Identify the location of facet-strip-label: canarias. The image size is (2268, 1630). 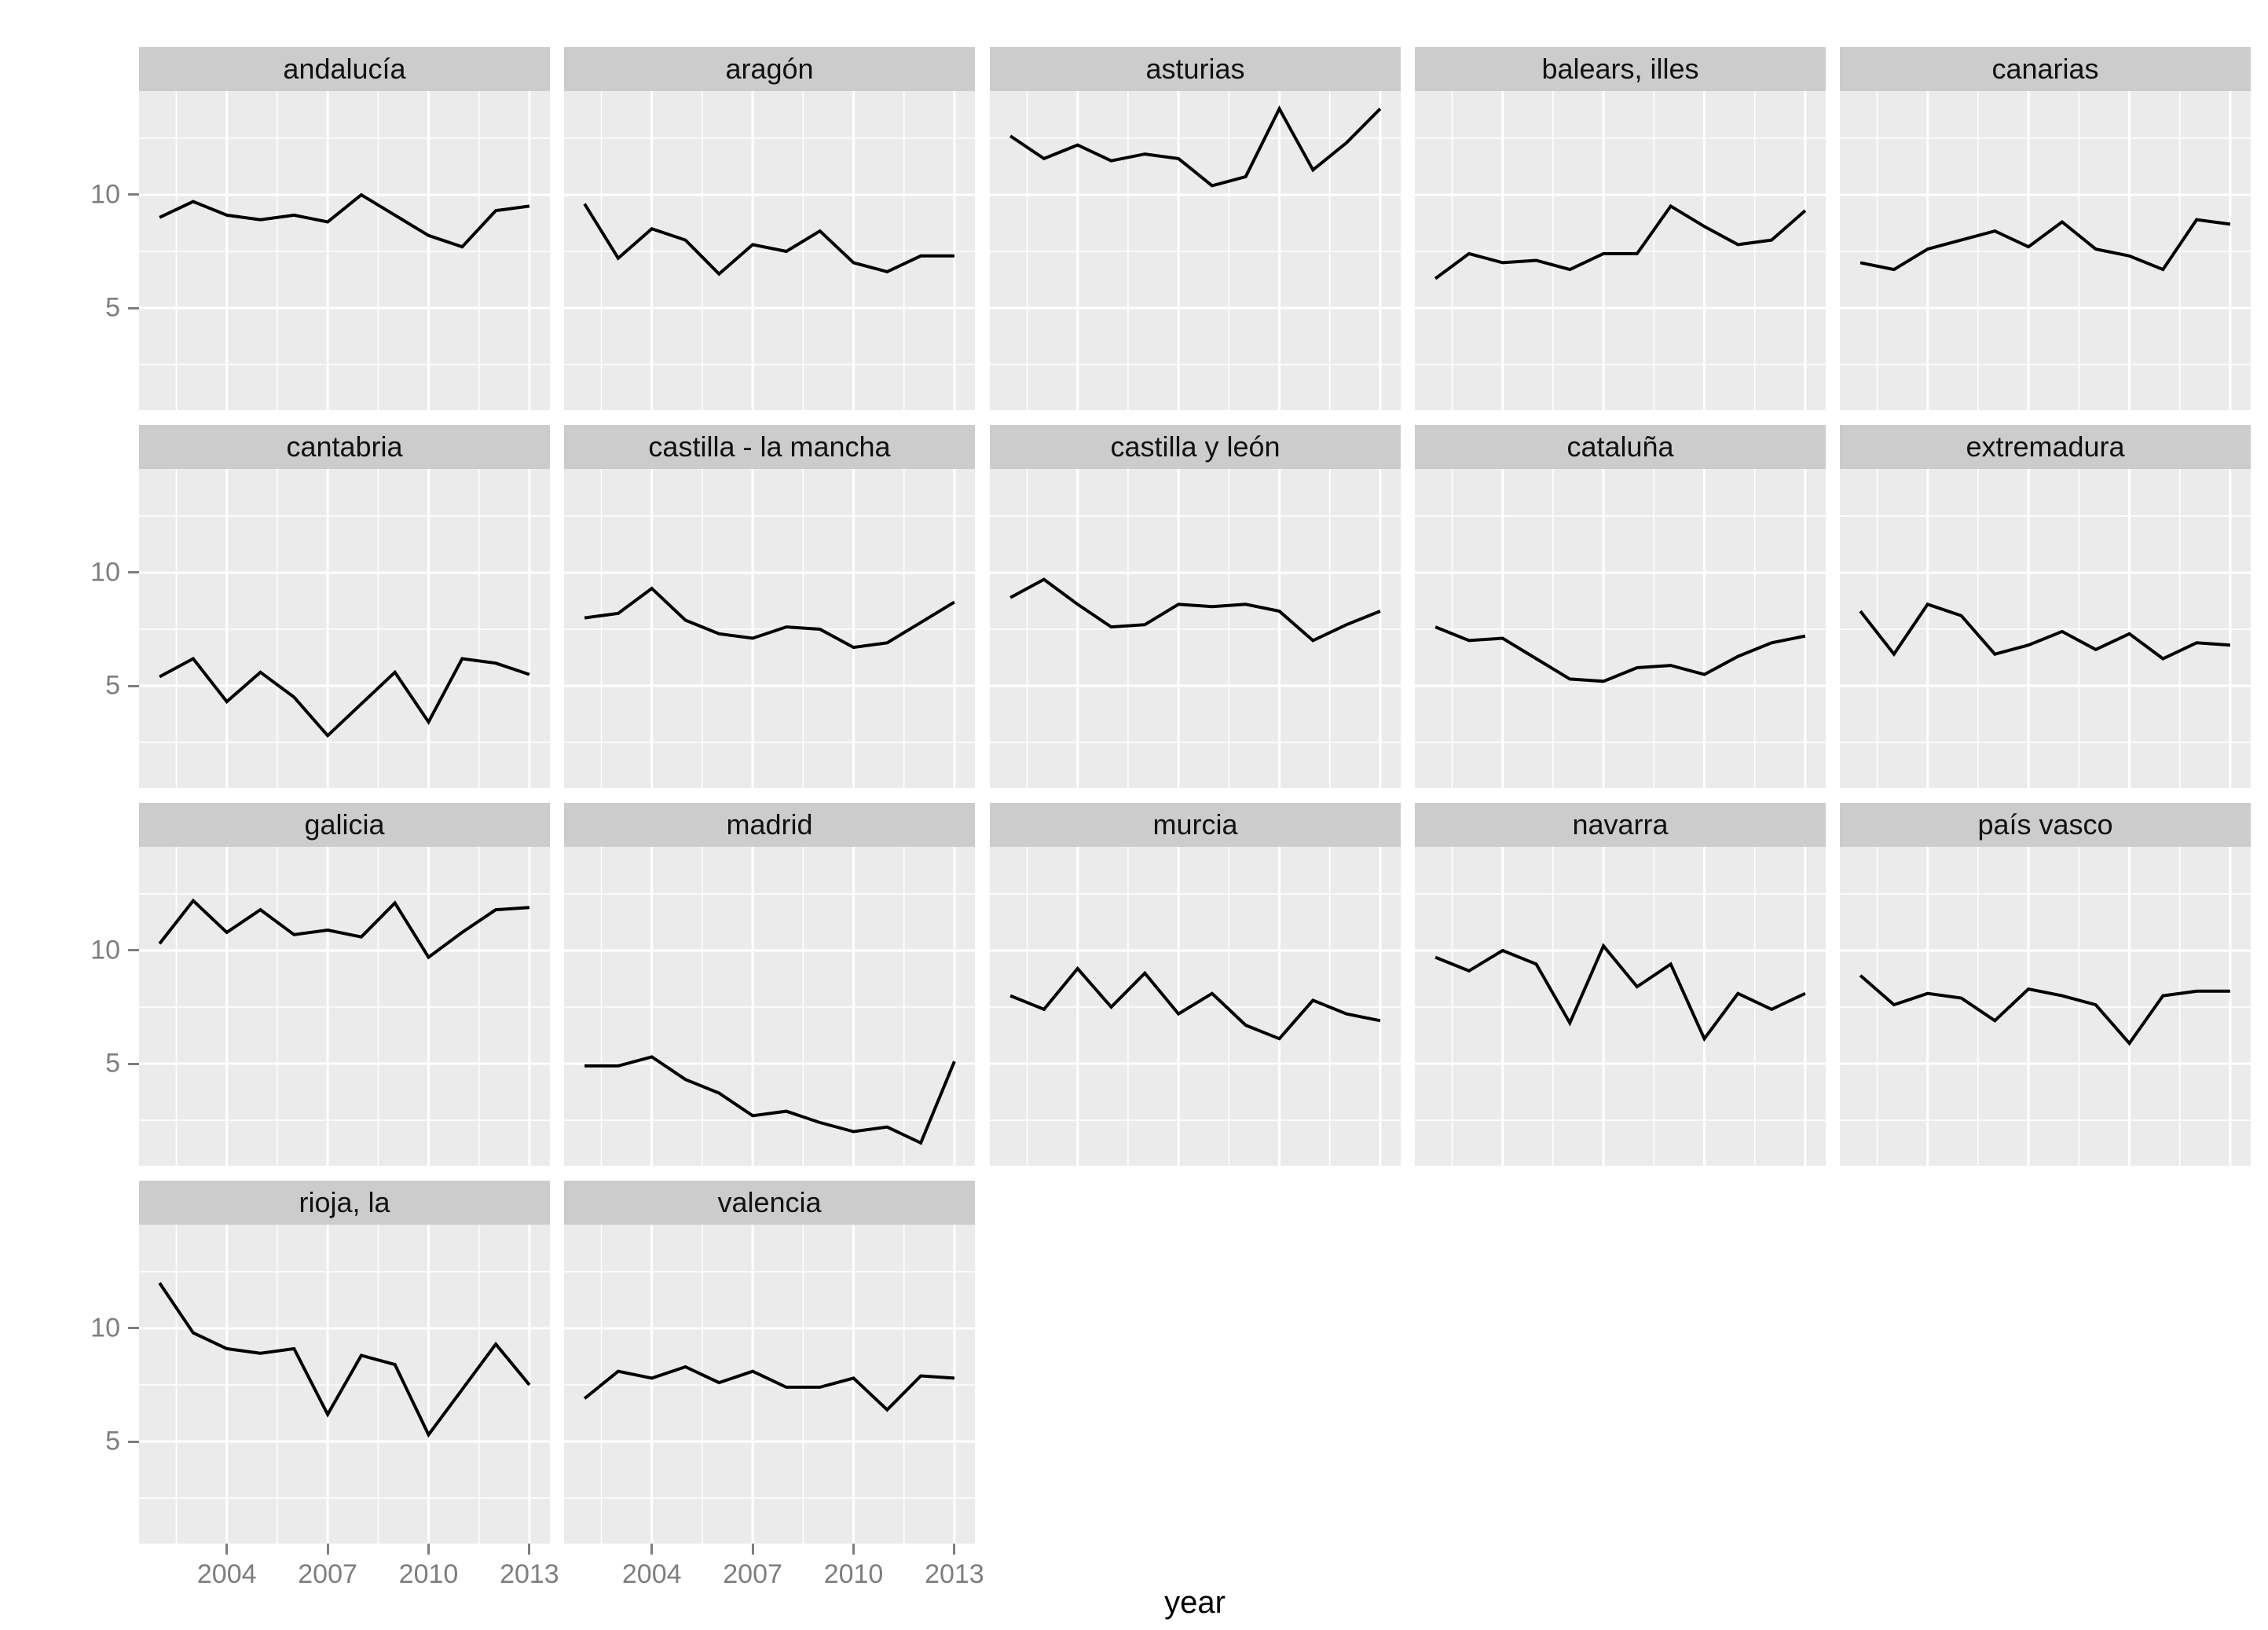
(2045, 69).